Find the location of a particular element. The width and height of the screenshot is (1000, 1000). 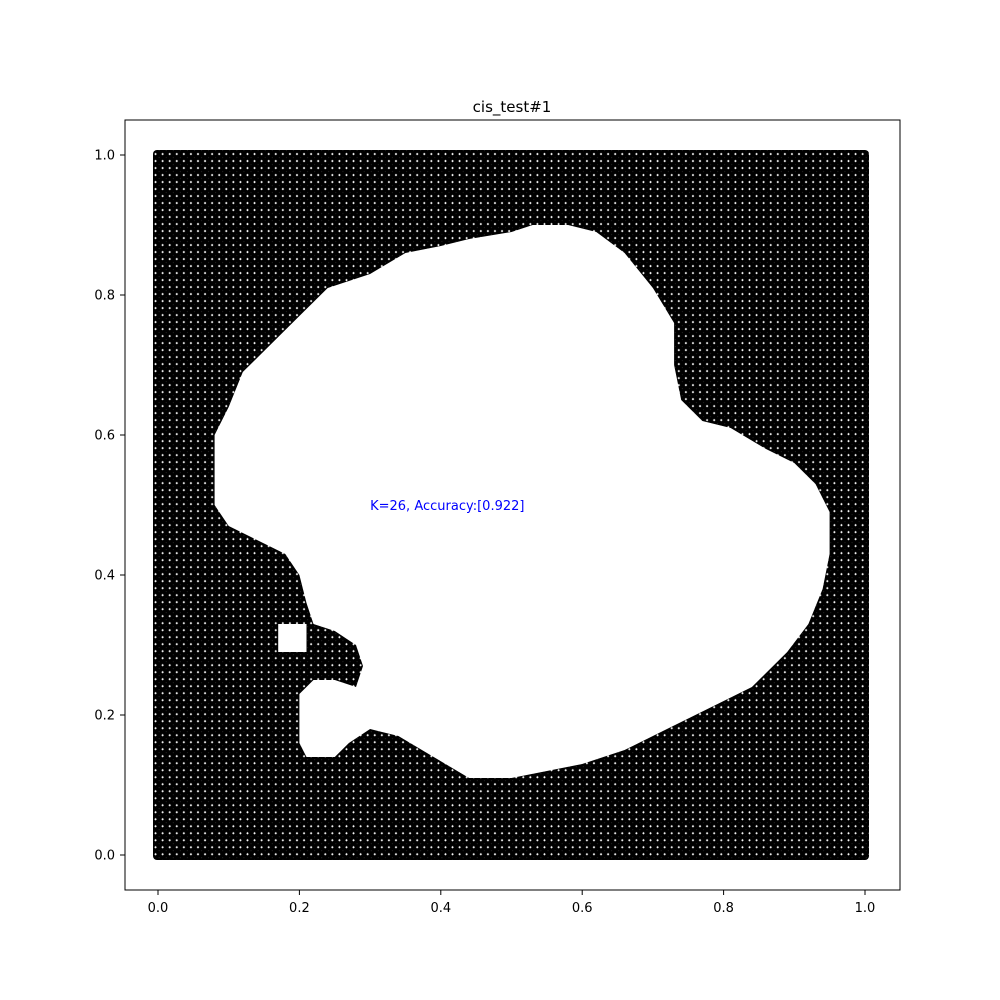

x-tick-label: 0.6 is located at coordinates (582, 908).